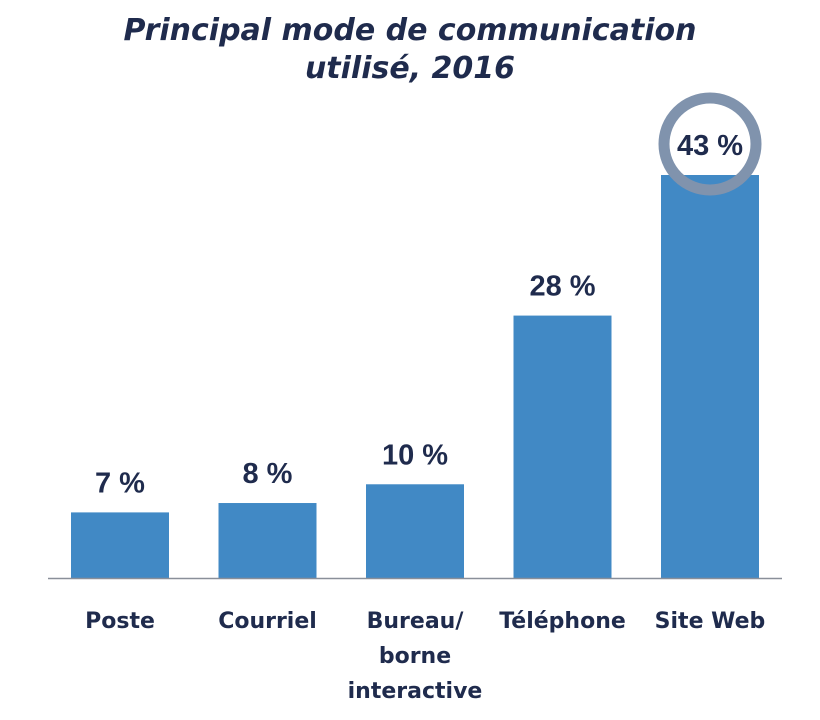 The width and height of the screenshot is (820, 720). I want to click on category-label-3-line-0: Téléphone, so click(562, 621).